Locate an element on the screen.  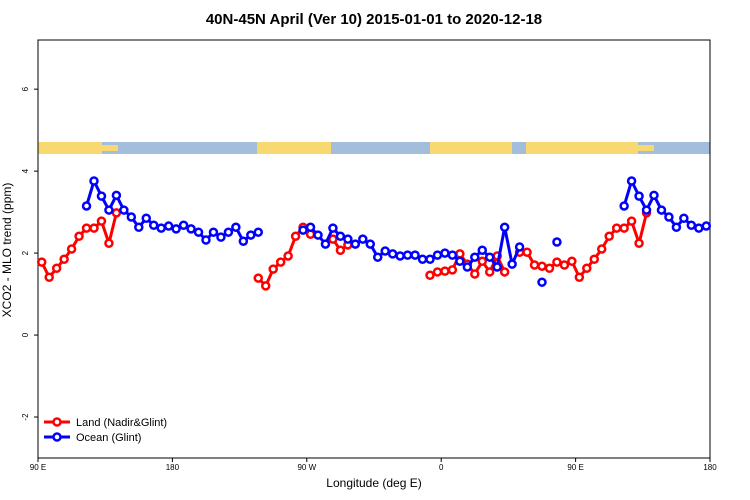
legend: Land (Nadir&Glint) Ocean (Glint) is located at coordinates (105, 430).